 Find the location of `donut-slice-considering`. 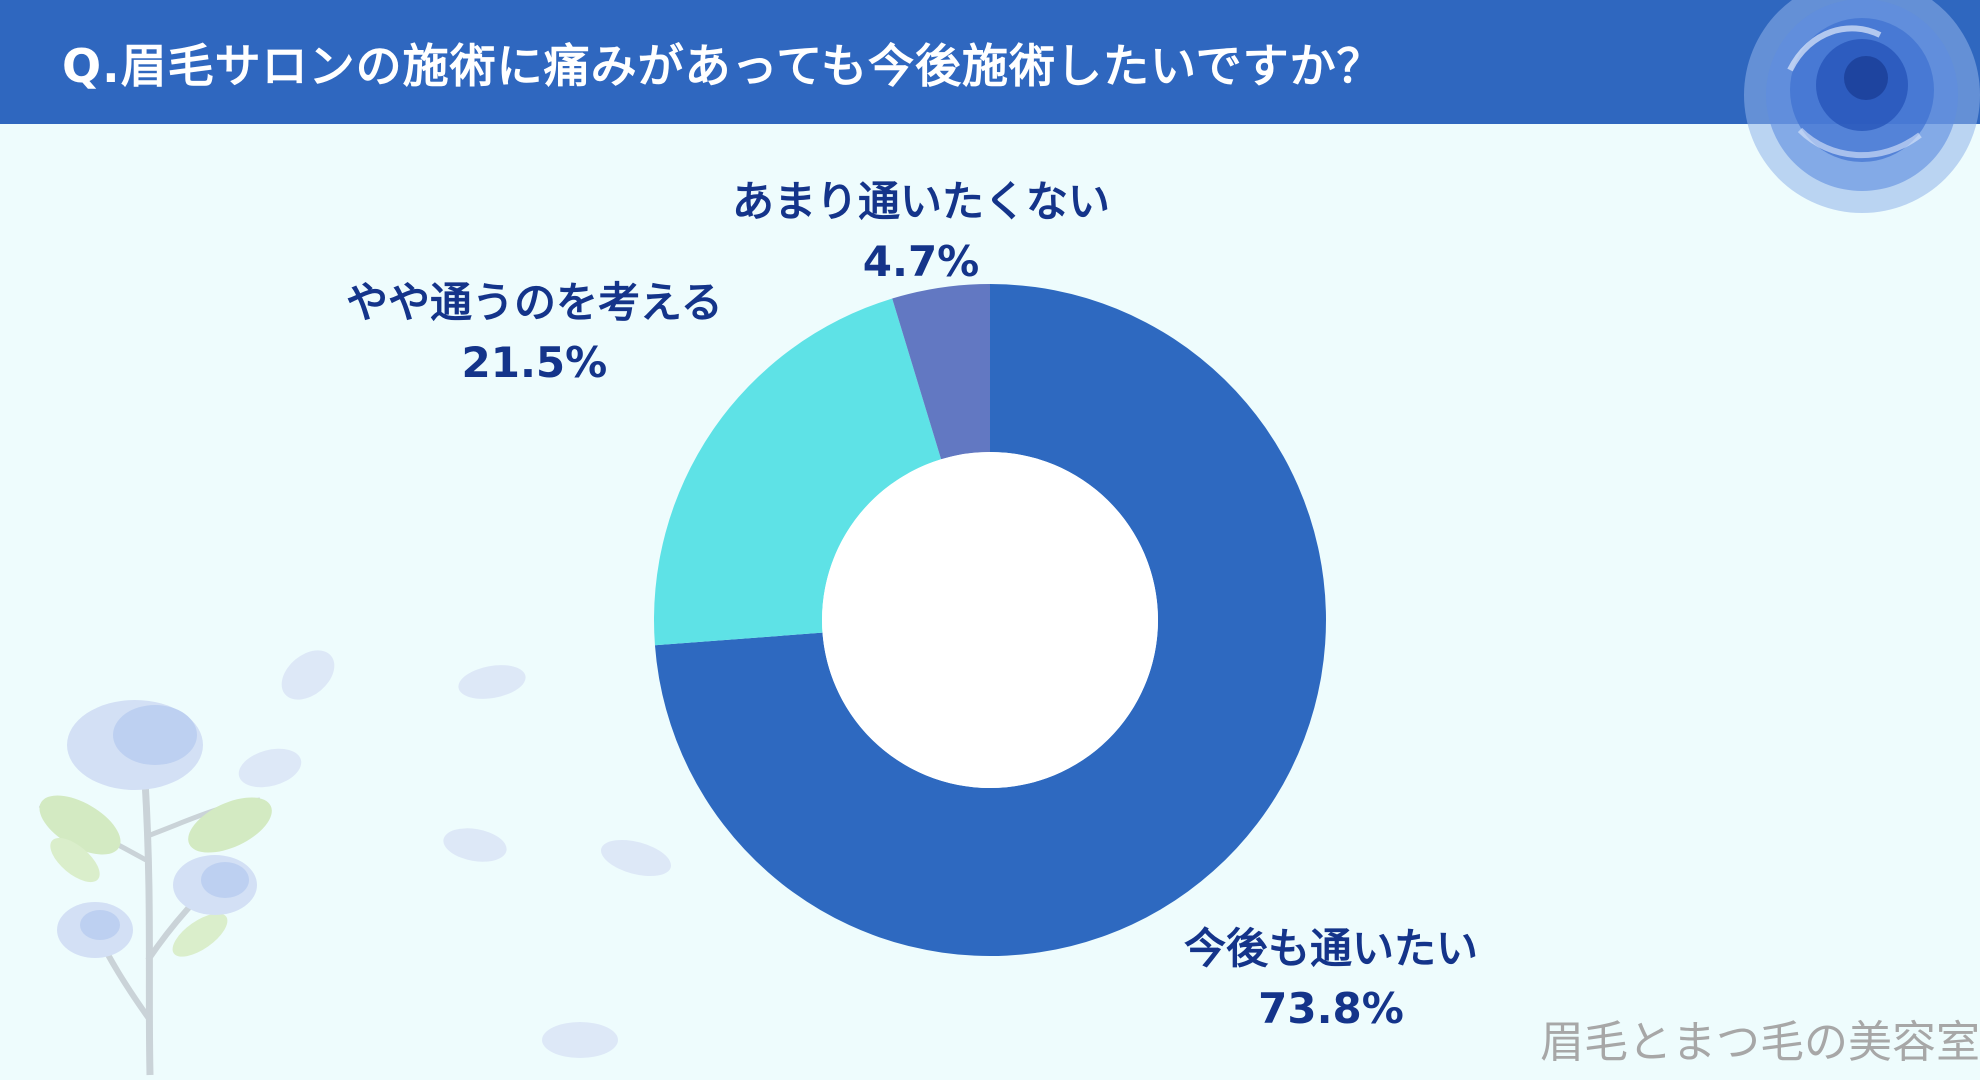

donut-slice-considering is located at coordinates (798, 472).